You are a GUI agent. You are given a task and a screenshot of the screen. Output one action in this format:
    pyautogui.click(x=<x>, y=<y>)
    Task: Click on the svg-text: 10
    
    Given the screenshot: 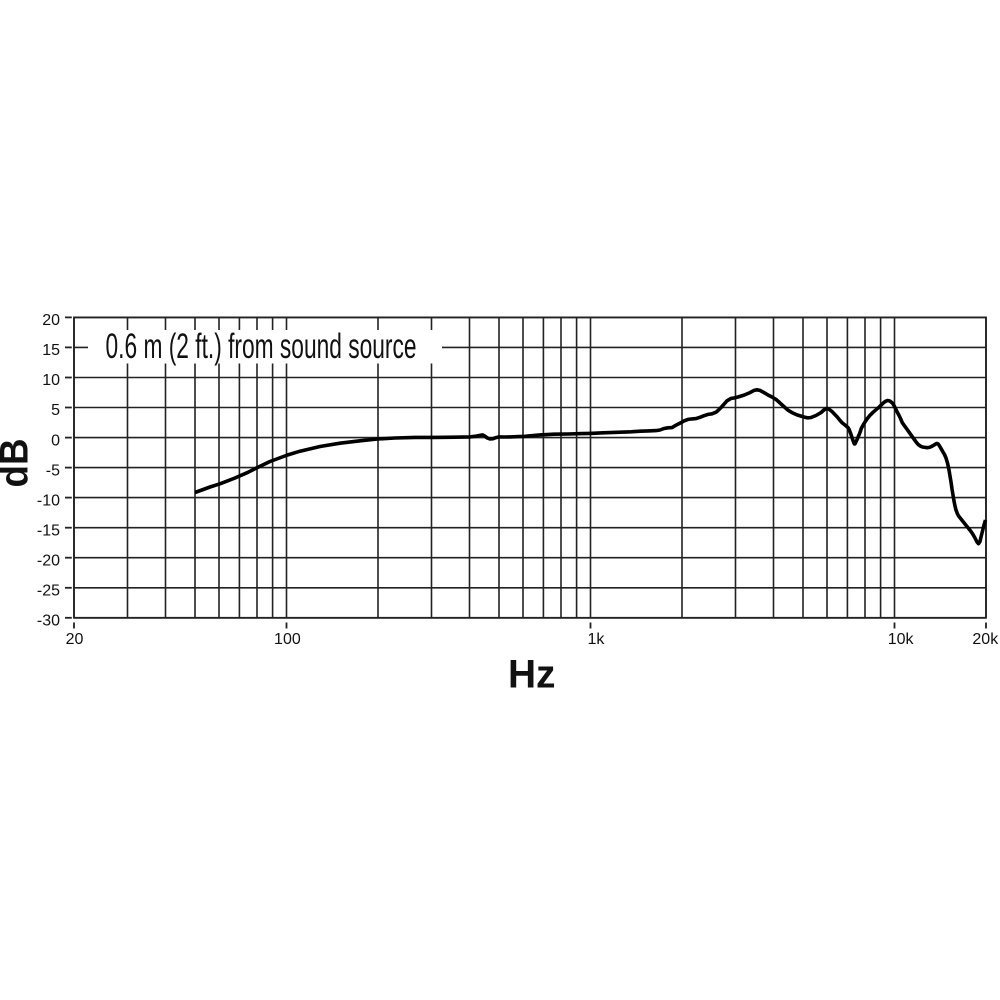 What is the action you would take?
    pyautogui.click(x=51, y=380)
    